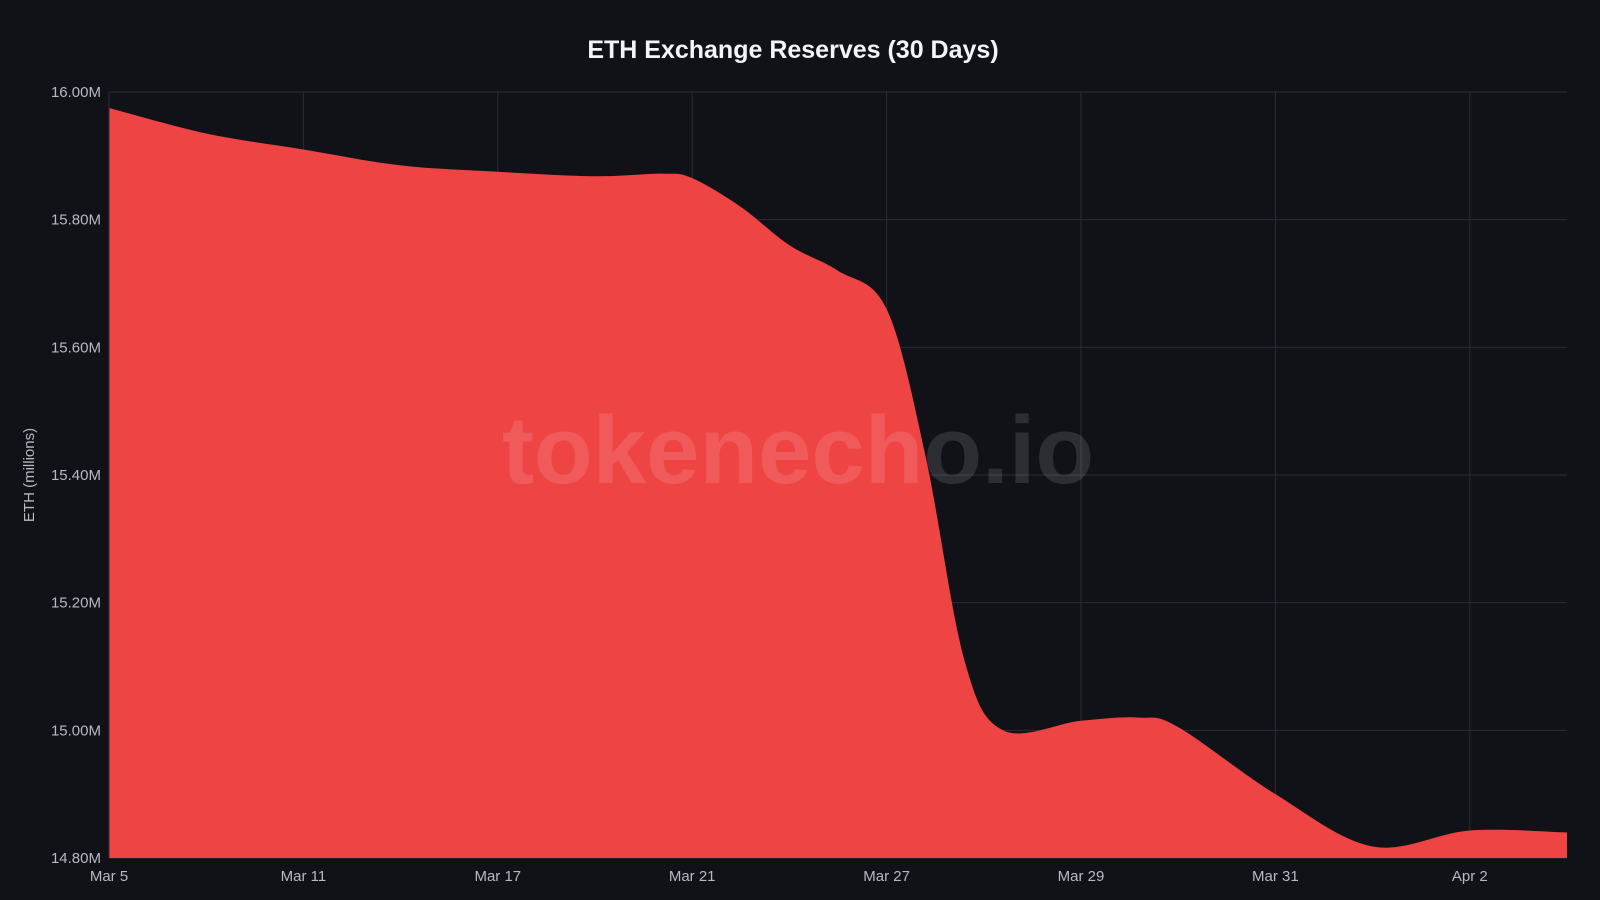  I want to click on y-tick-label: 15.00M, so click(76, 730).